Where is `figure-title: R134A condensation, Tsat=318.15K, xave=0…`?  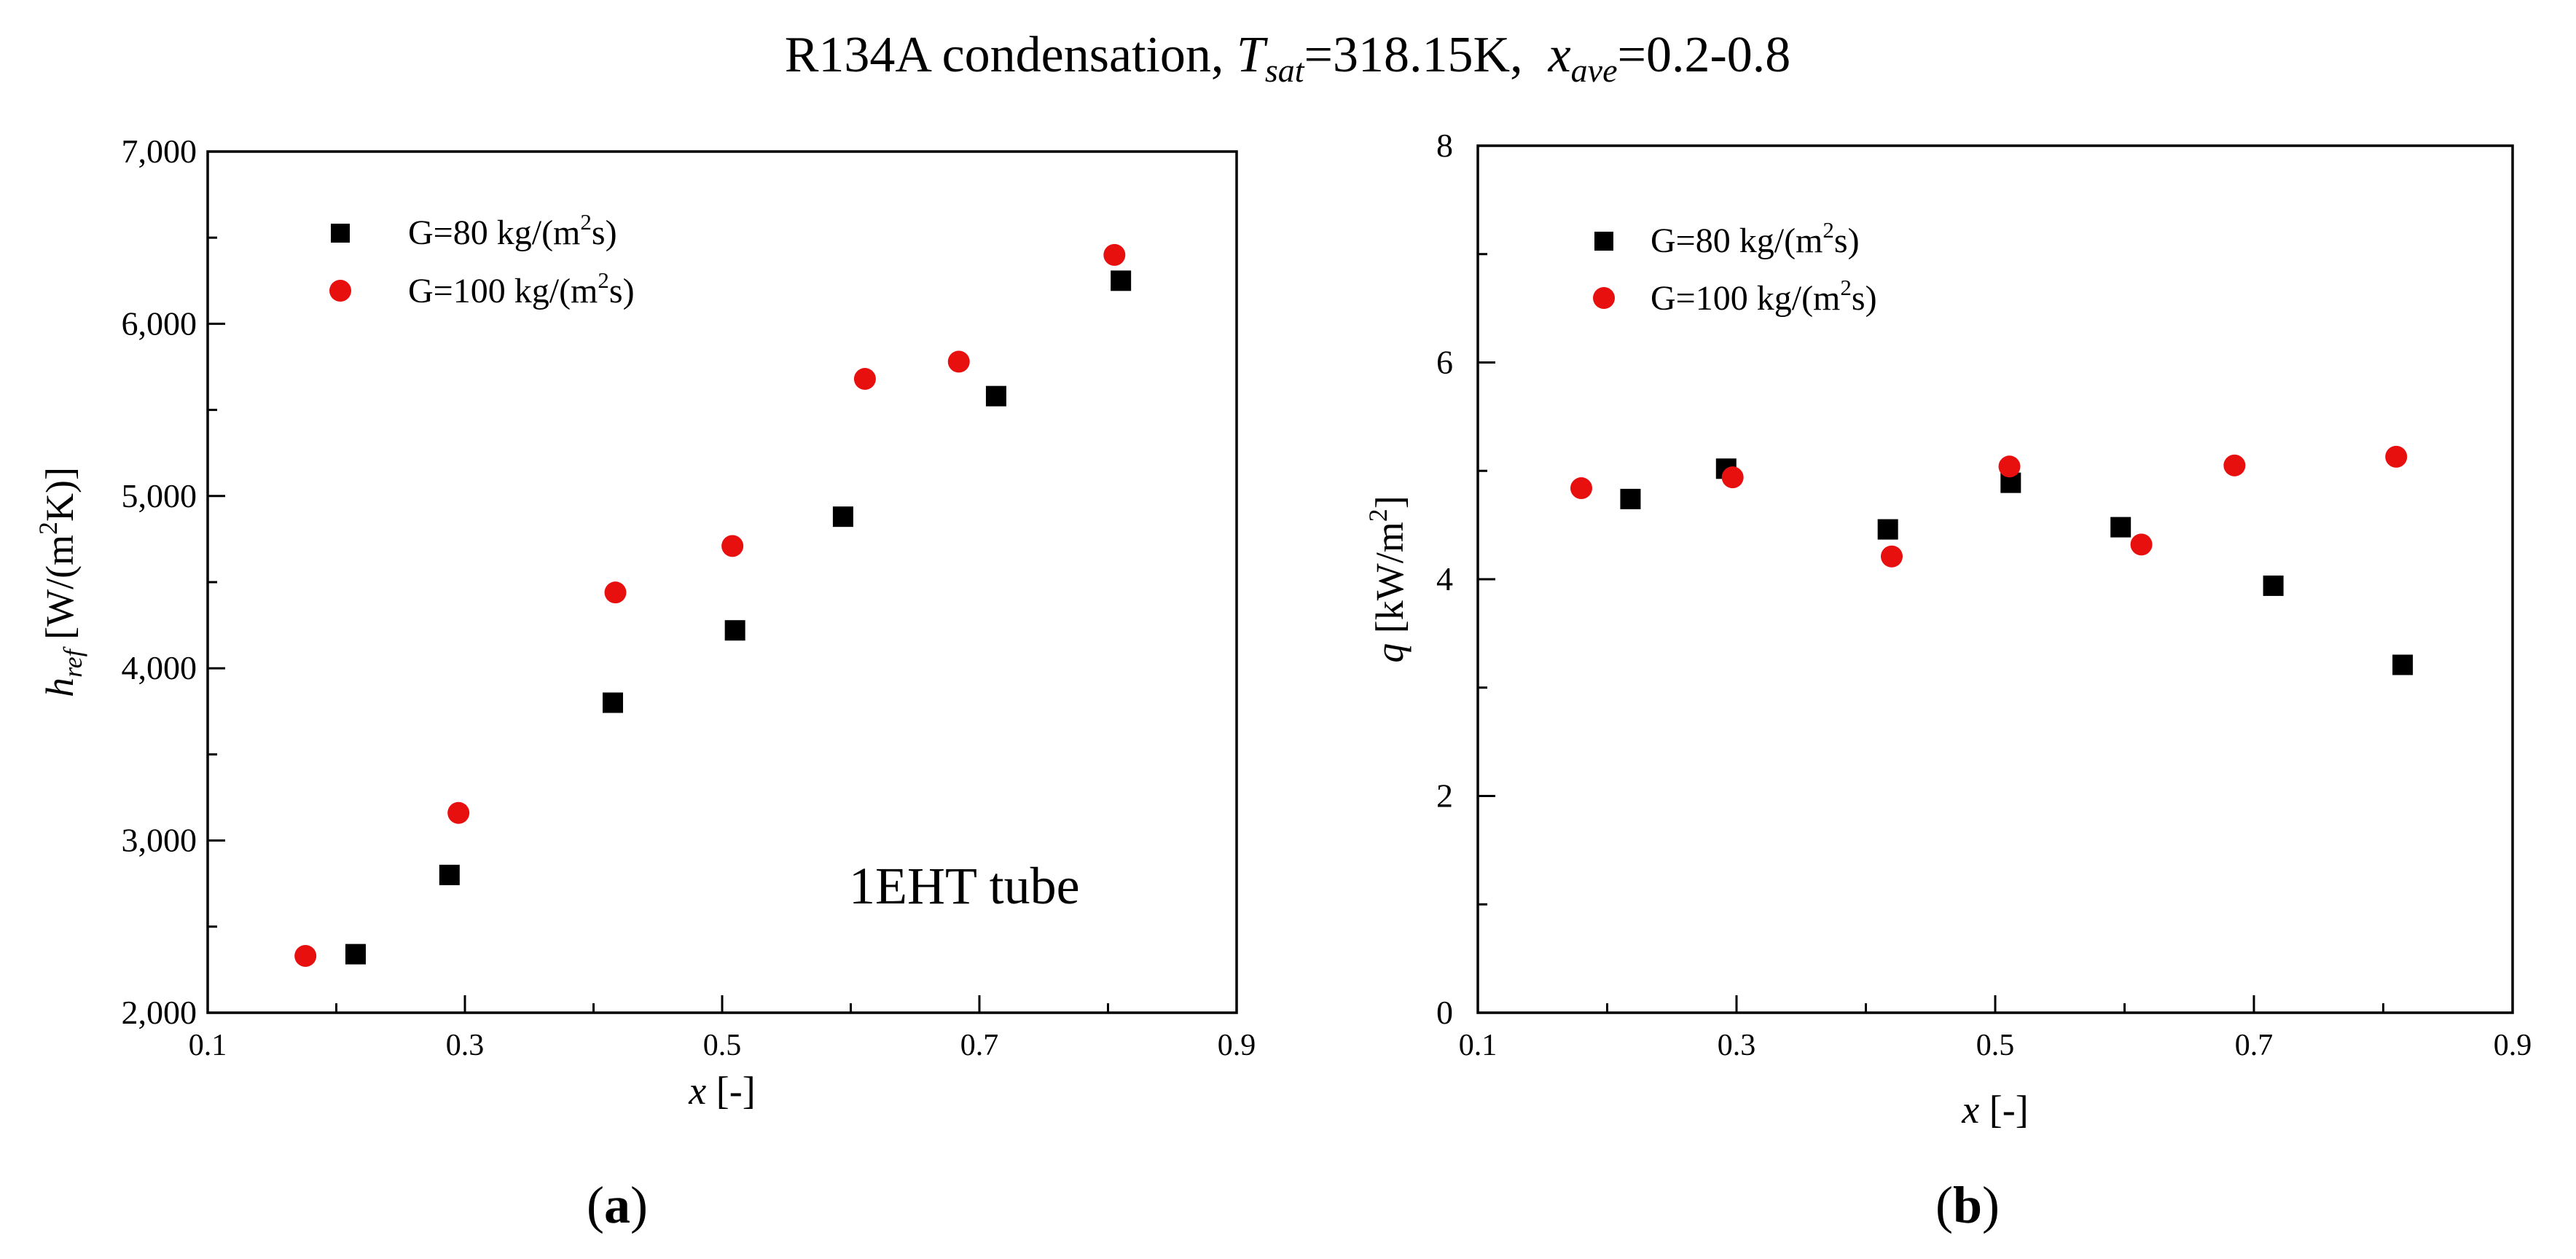 figure-title: R134A condensation, Tsat=318.15K, xave=0… is located at coordinates (1288, 58).